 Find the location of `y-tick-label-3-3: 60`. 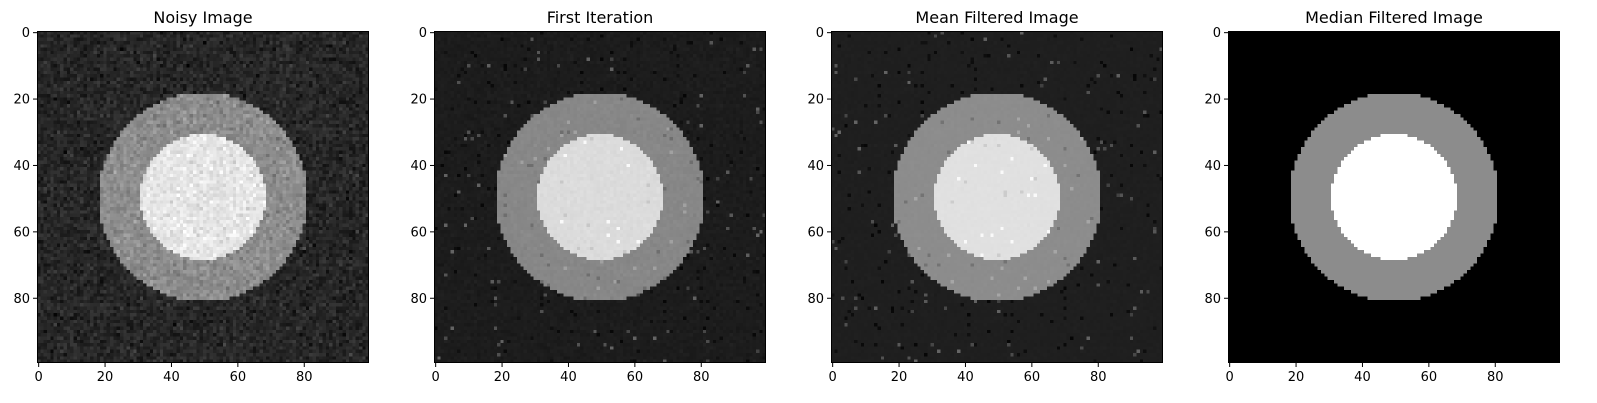

y-tick-label-3-3: 60 is located at coordinates (815, 232).